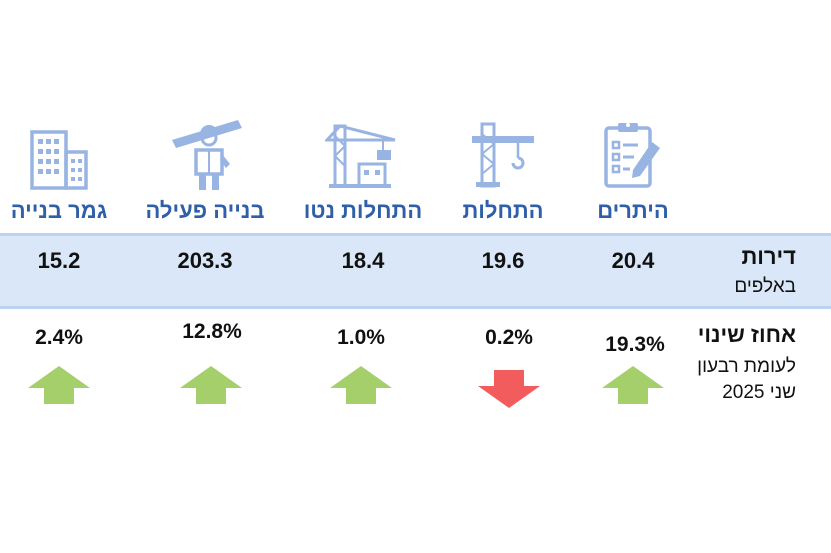  Describe the element at coordinates (205, 260) in the screenshot. I see `value-active-construction: 203.3` at that location.